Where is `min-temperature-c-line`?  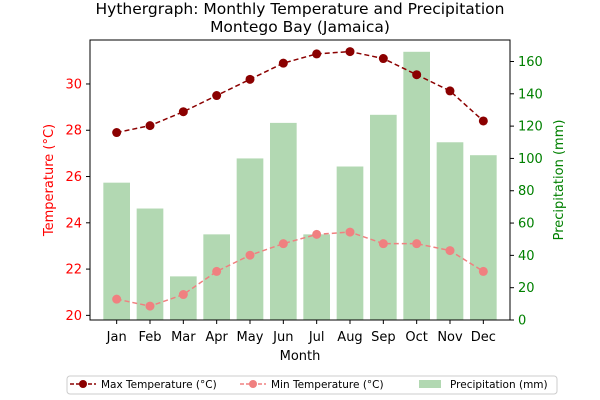
min-temperature-c-line is located at coordinates (300, 269).